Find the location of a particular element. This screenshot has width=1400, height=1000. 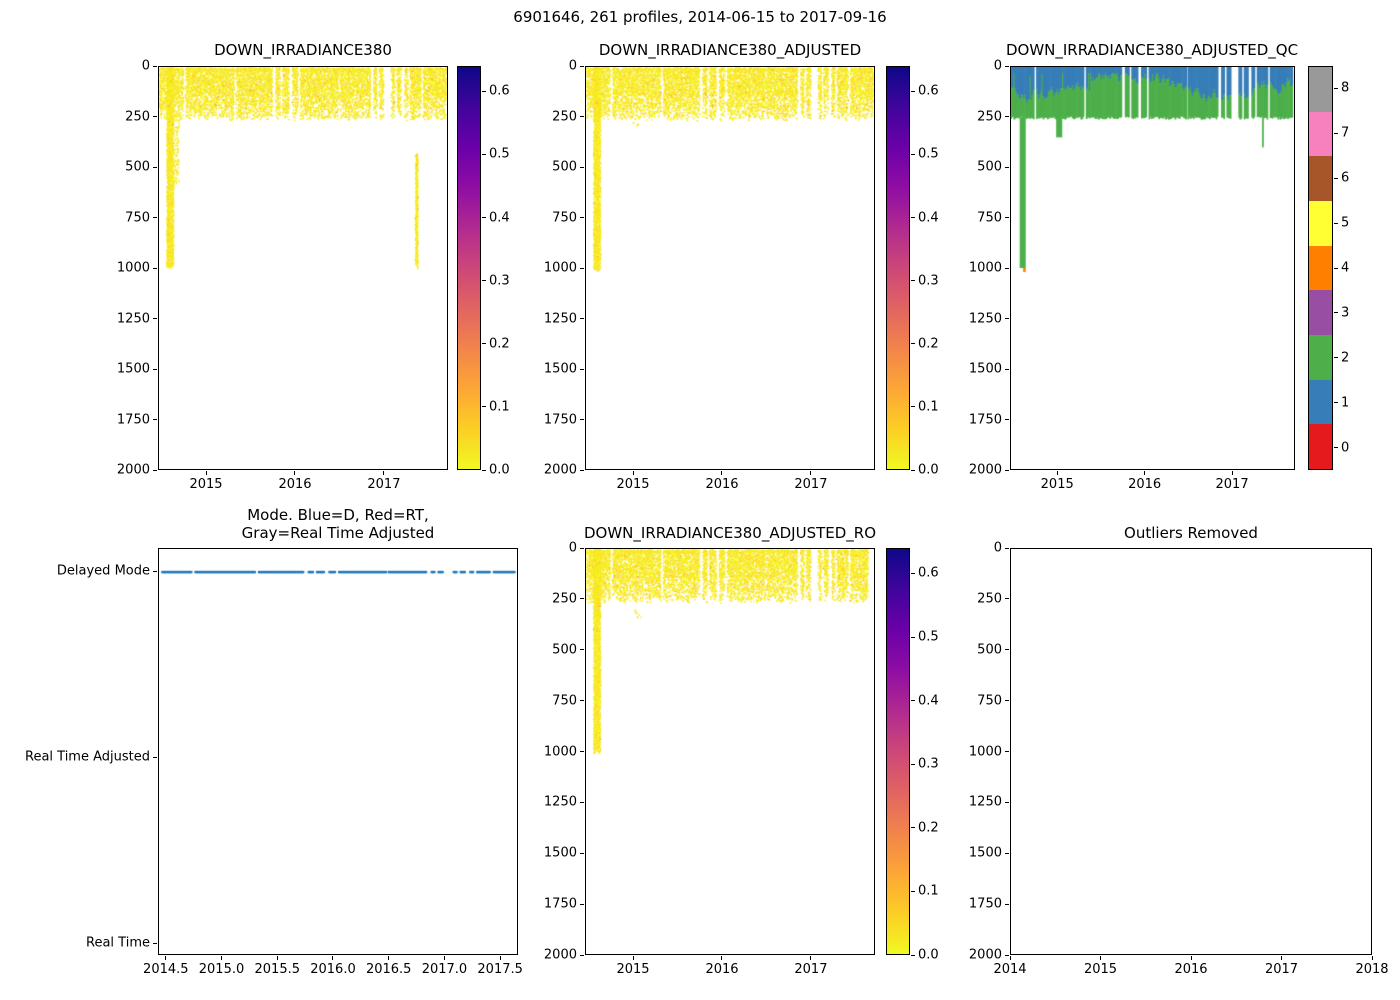

scatter-canvas-down-irradiance380-adjusted is located at coordinates (730, 268).